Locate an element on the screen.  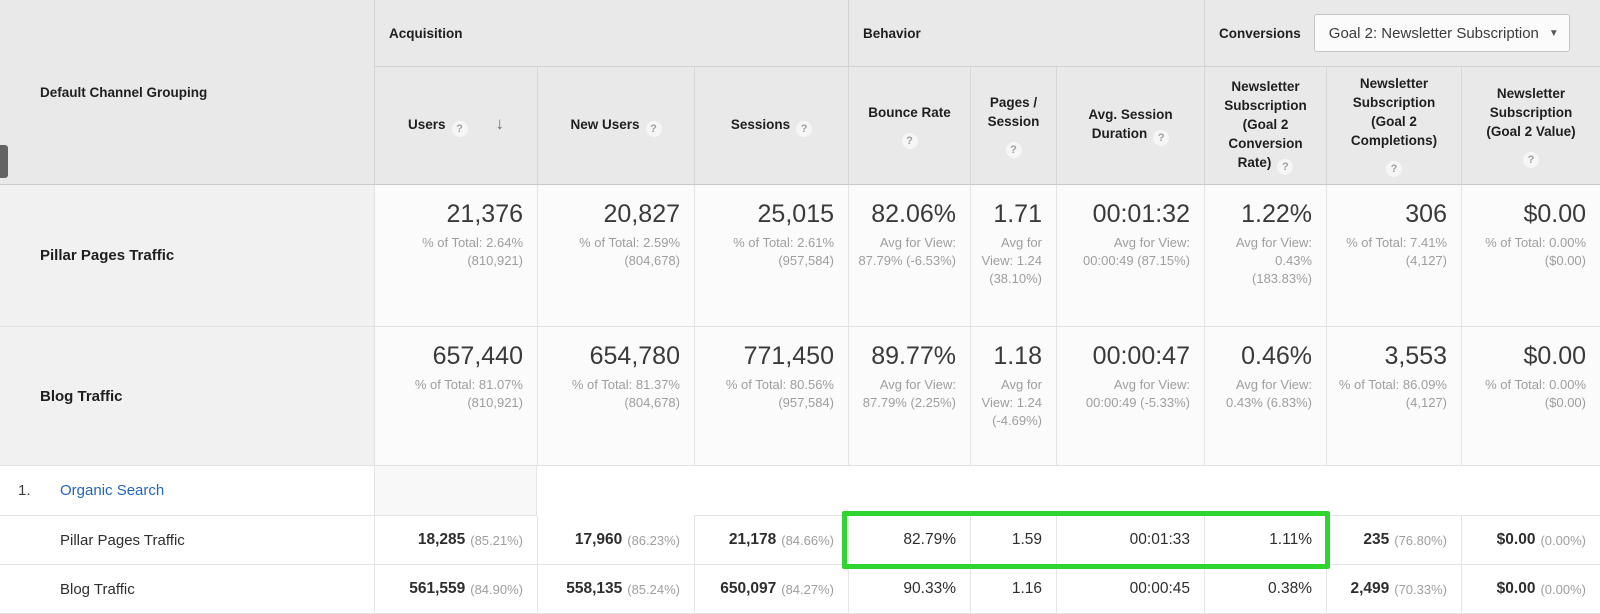
metric-value: 650,097 is located at coordinates (748, 588).